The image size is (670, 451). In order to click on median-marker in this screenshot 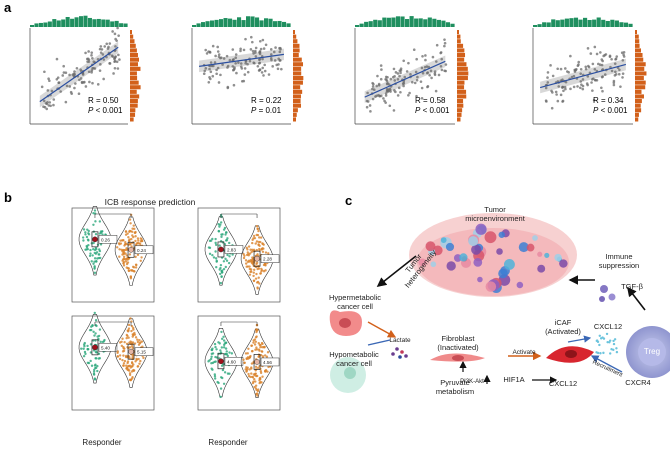, I will do `click(95, 347)`.